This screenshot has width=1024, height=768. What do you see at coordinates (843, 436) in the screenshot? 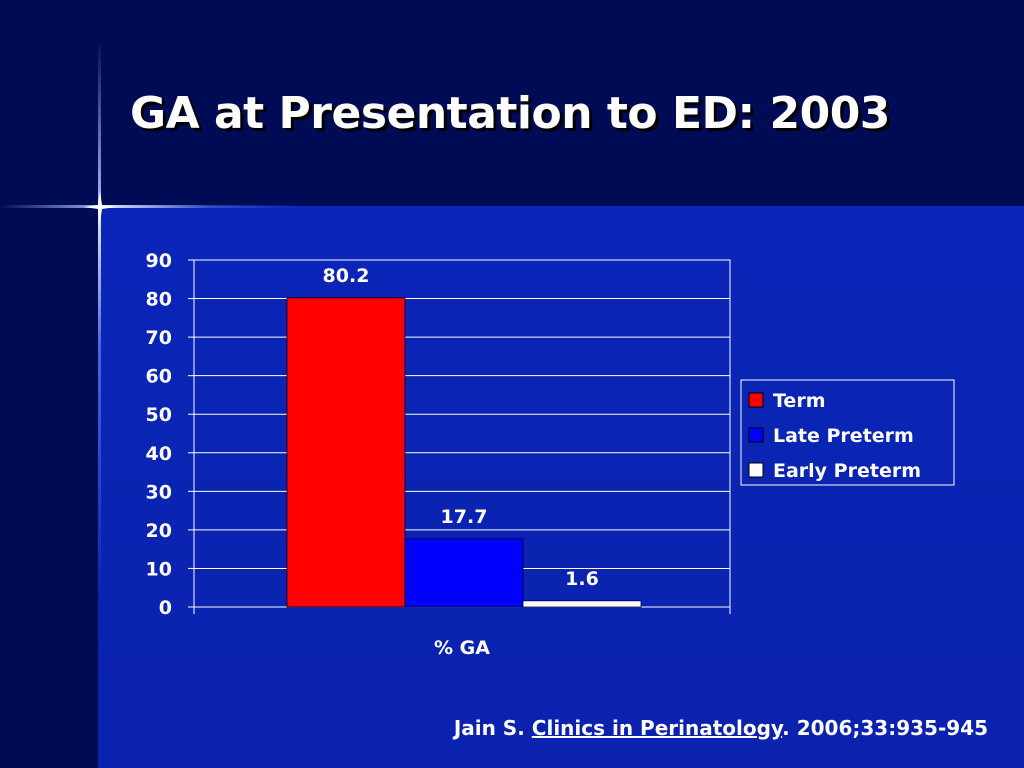
I see `legend-entry: Late Preterm` at bounding box center [843, 436].